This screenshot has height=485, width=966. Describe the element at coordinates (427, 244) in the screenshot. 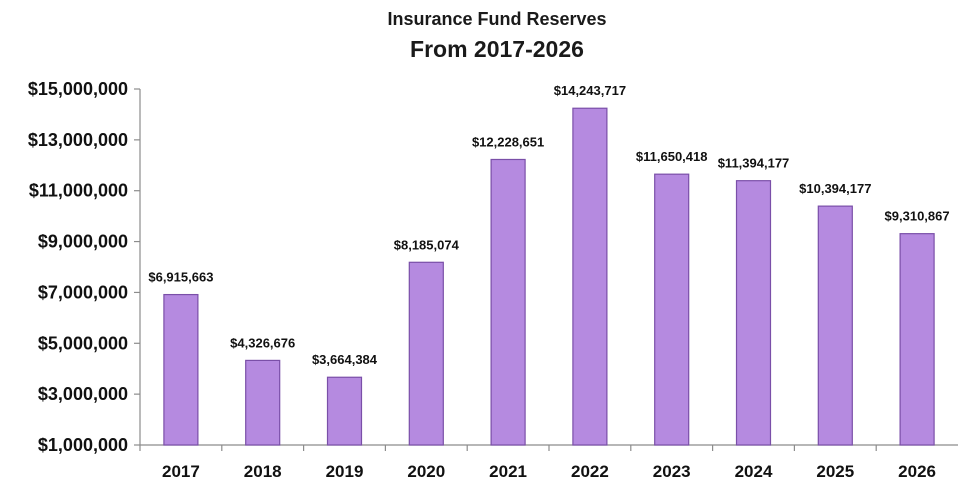

I see `data-label: $8,185,074` at that location.